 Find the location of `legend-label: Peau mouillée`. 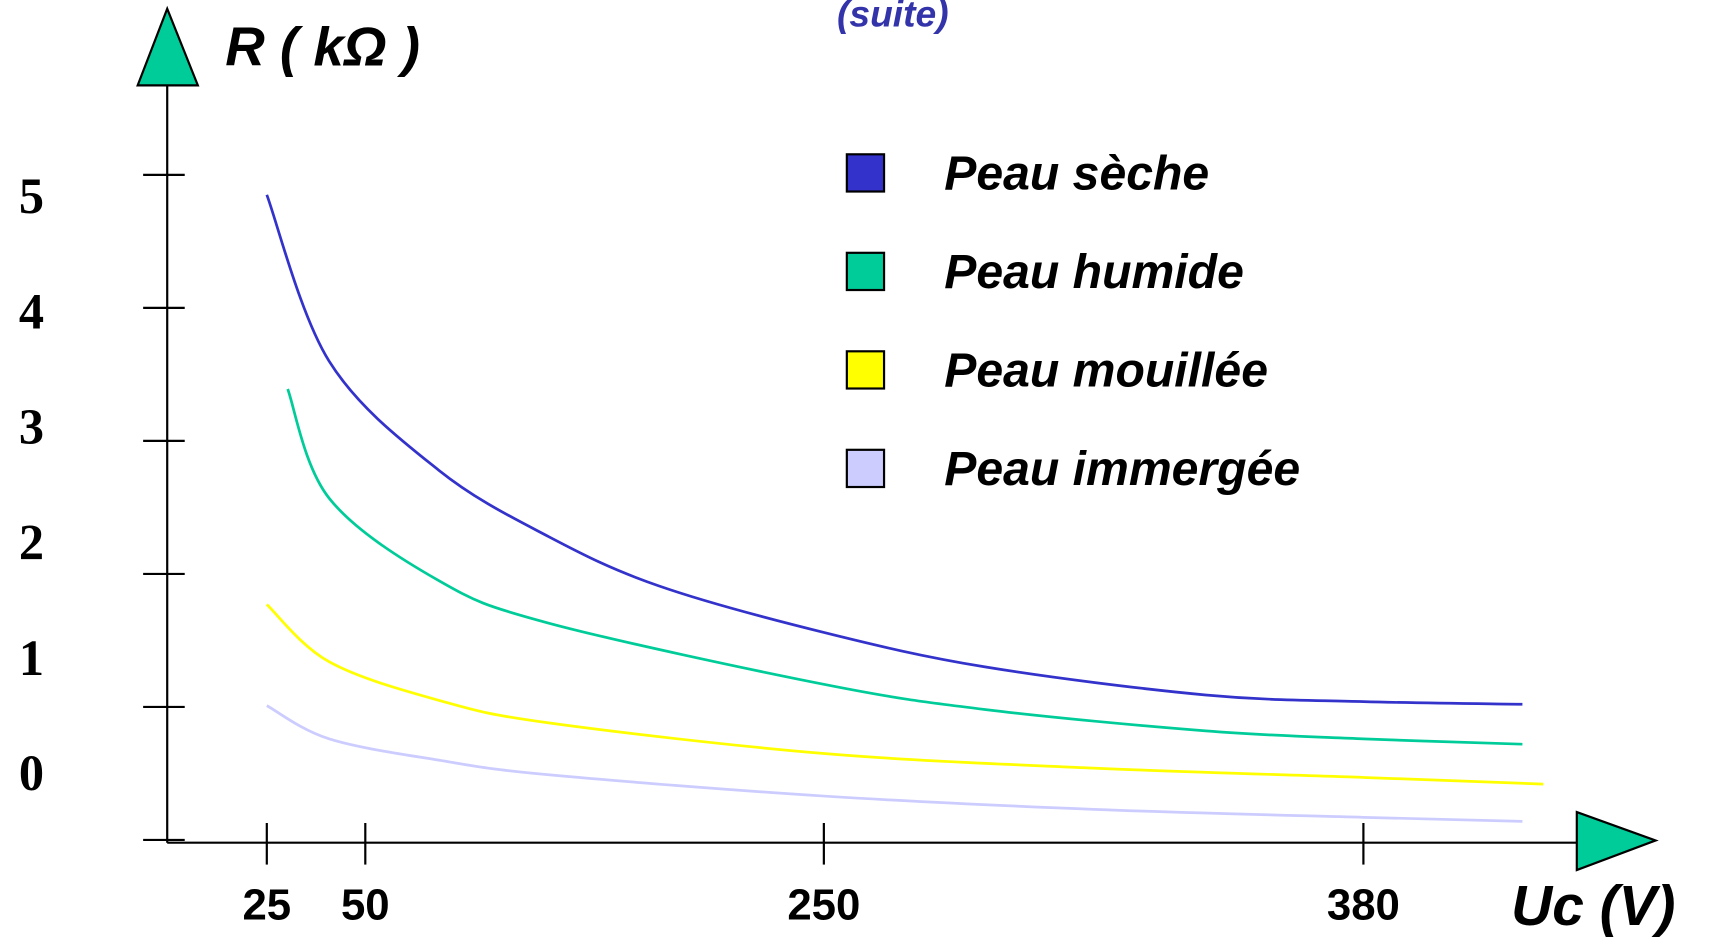

legend-label: Peau mouillée is located at coordinates (1106, 370).